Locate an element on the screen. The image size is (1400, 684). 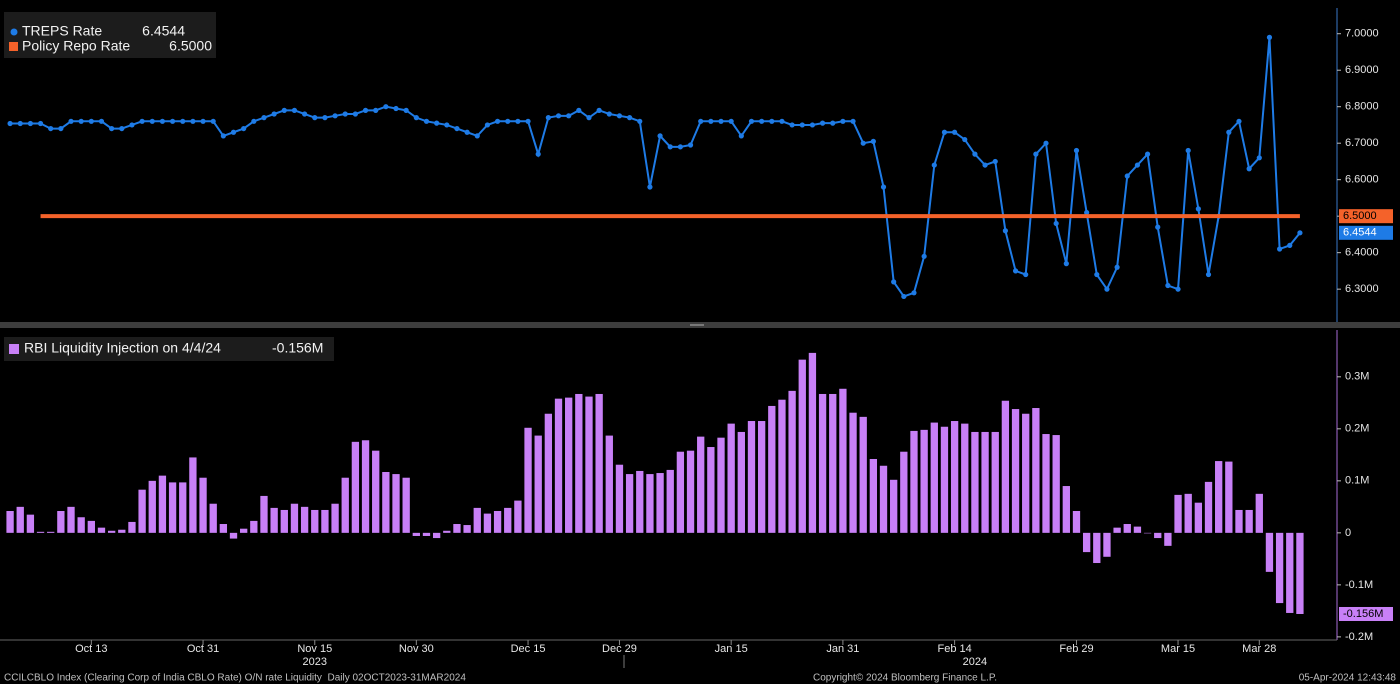
bottom-legend-box is located at coordinates (169, 349).